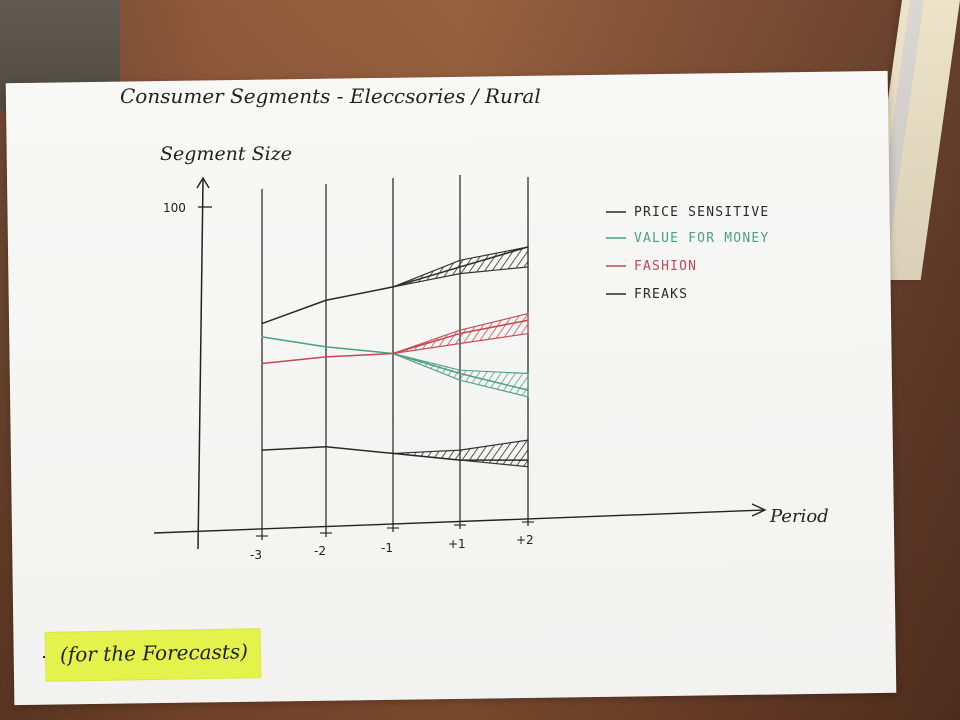 This screenshot has width=960, height=720. I want to click on x-axis-label: Period, so click(799, 516).